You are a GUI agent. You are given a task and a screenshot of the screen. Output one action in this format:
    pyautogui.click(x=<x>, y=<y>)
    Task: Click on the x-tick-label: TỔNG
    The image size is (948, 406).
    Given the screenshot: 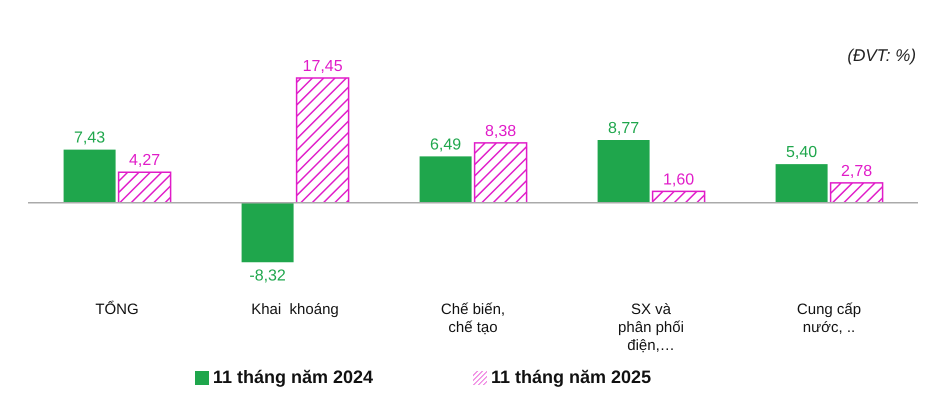 What is the action you would take?
    pyautogui.click(x=117, y=309)
    